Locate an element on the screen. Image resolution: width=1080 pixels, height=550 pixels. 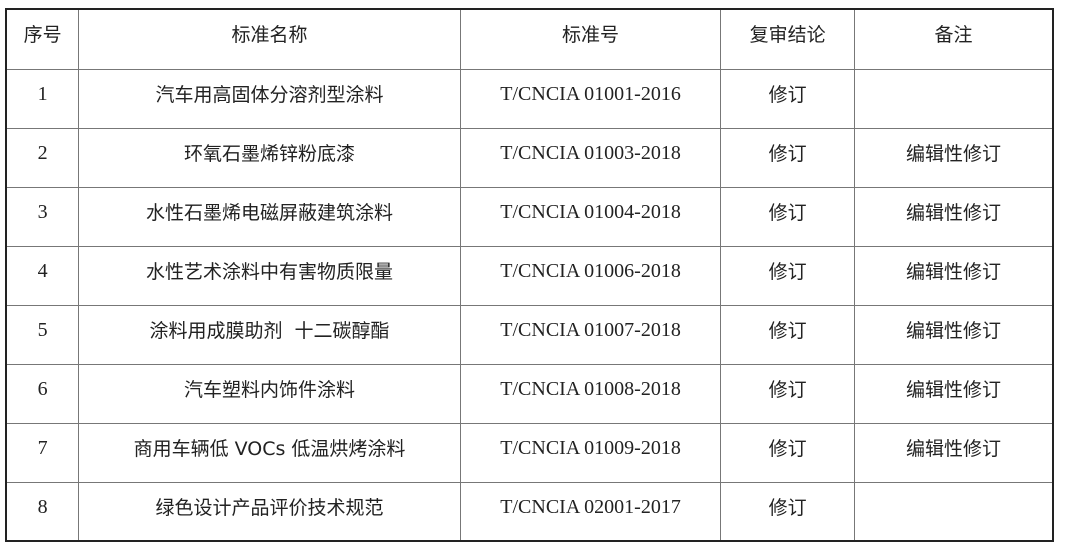
standard-name: 商用车辆低 VOCs 低温烘烤涂料 is located at coordinates (269, 452).